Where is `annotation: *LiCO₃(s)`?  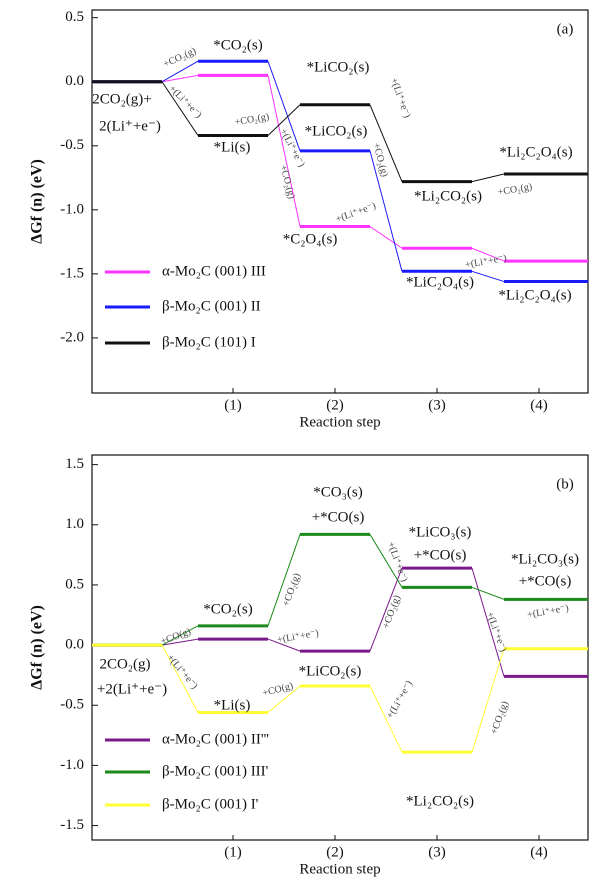
annotation: *LiCO₃(s) is located at coordinates (440, 532).